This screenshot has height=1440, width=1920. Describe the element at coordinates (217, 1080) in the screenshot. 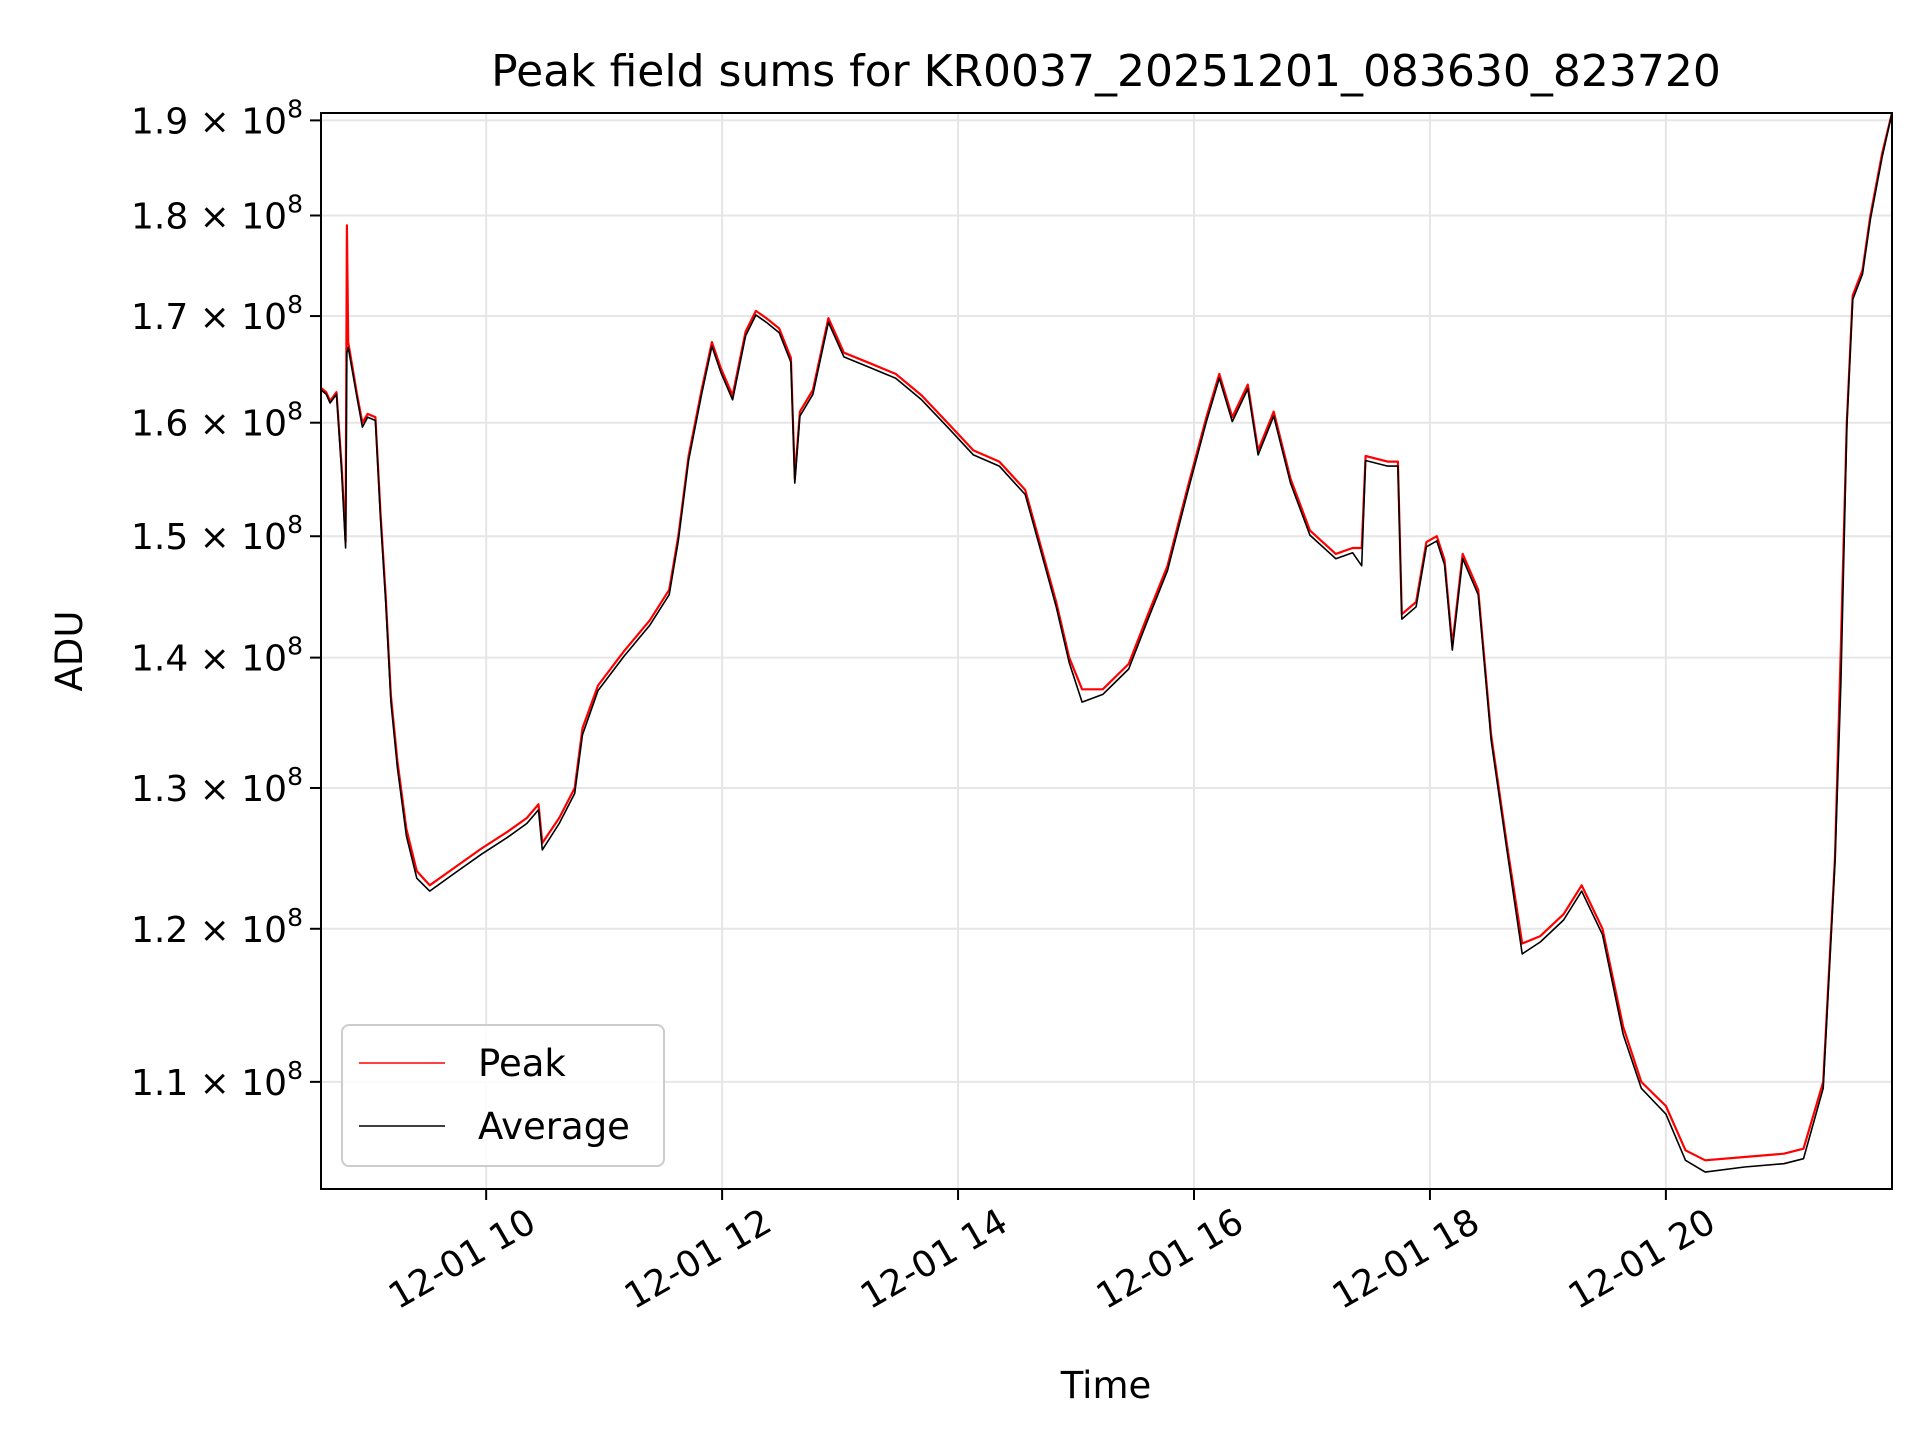

I see `y-tick-label: 1.1 × 108` at that location.